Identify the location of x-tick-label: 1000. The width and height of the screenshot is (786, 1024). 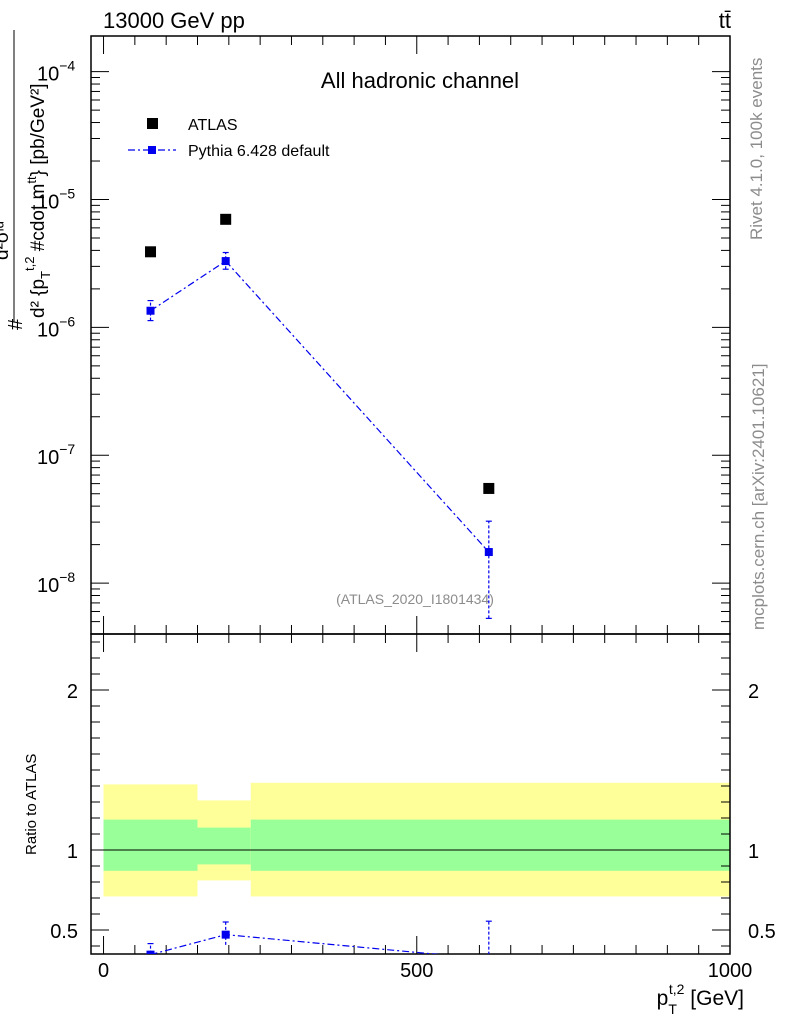
(730, 971).